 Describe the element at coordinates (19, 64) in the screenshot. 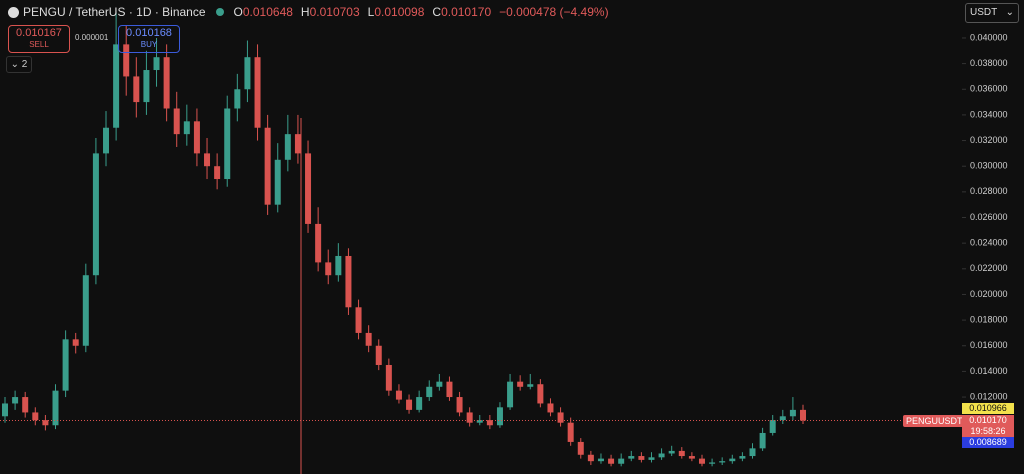

I see `indicators-toggle: ⌄ 2` at that location.